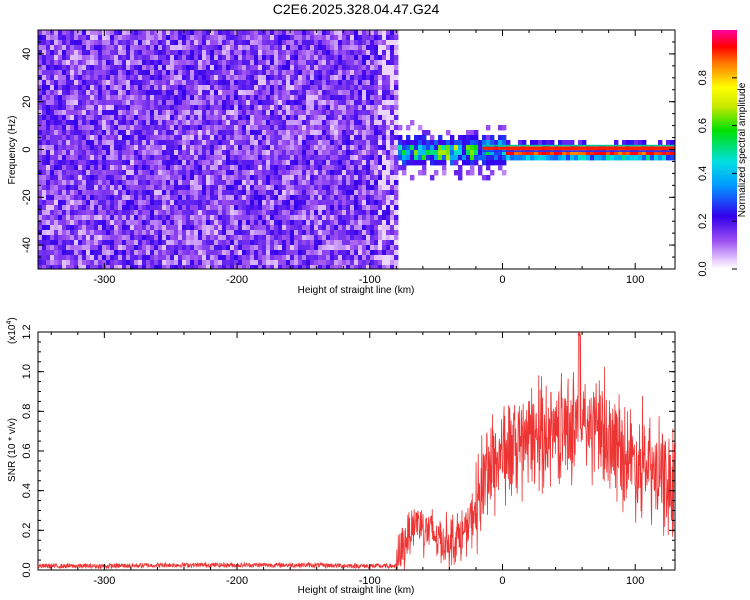  What do you see at coordinates (703, 173) in the screenshot?
I see `colorbar-tick-label: 0.4` at bounding box center [703, 173].